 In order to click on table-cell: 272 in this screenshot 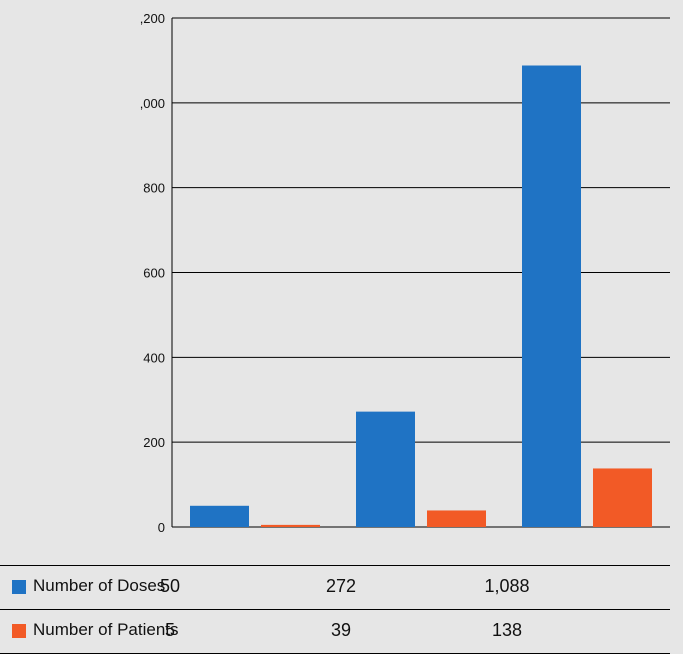, I will do `click(341, 586)`.